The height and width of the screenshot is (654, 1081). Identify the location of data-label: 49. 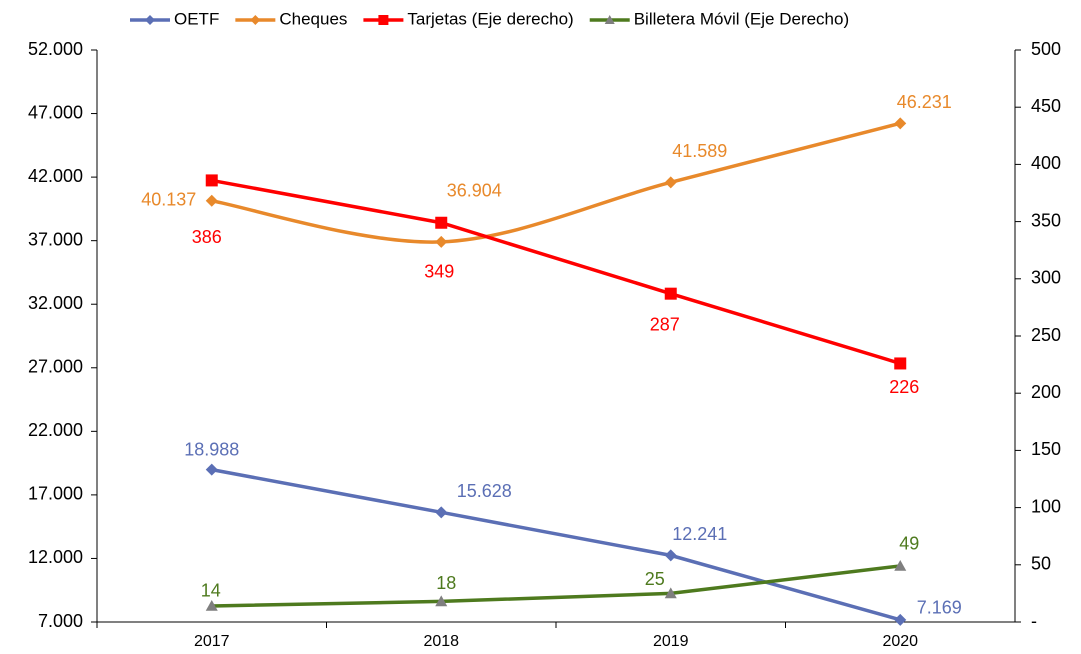
(909, 544).